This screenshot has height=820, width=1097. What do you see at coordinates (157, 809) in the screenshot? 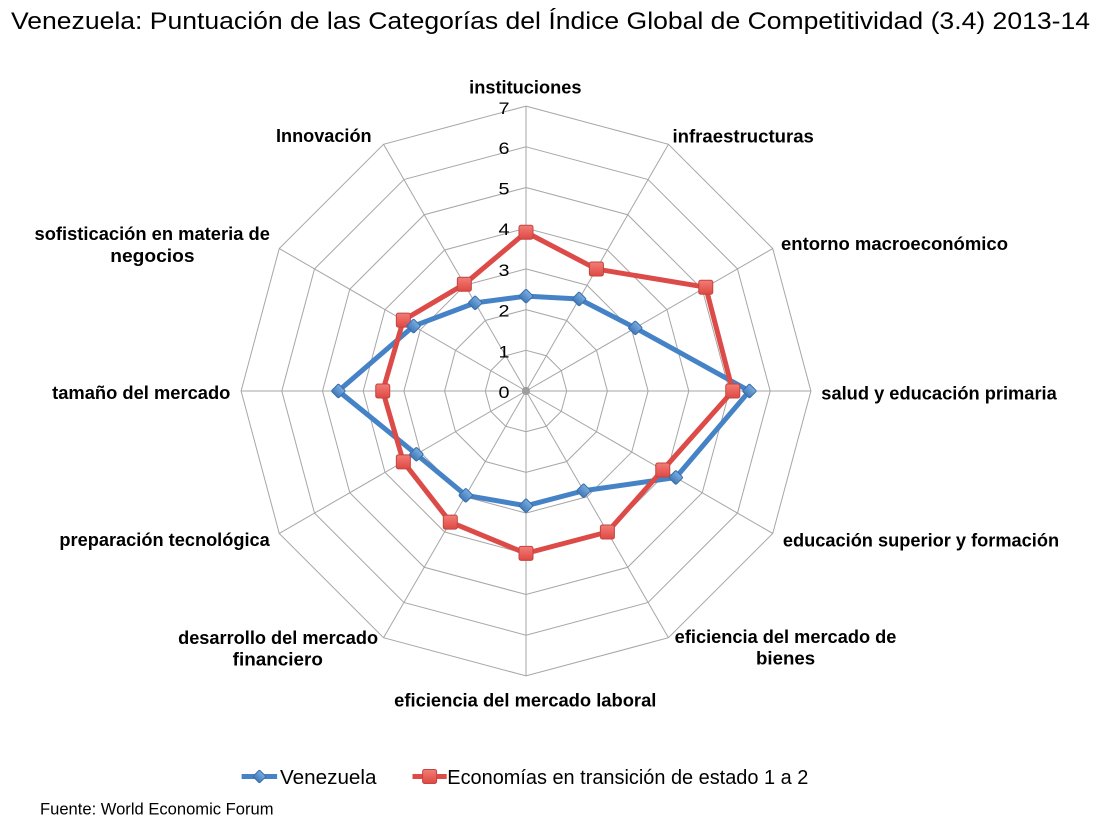
I see `svg-text: Fuente: World Economic Forum` at bounding box center [157, 809].